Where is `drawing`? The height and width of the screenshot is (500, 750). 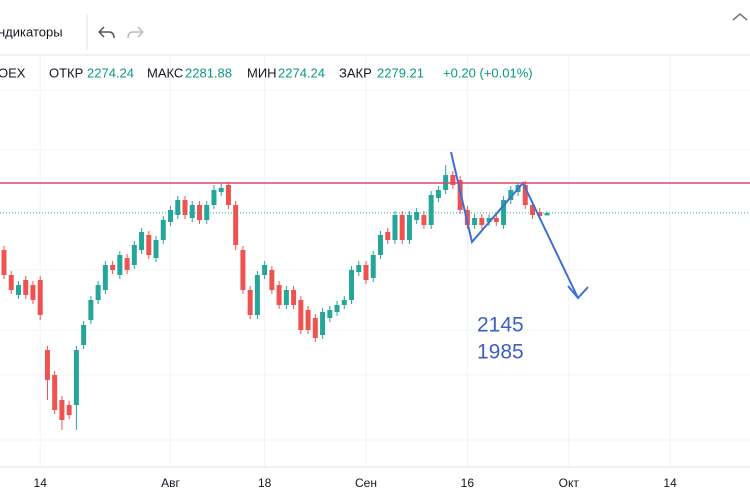 drawing is located at coordinates (519, 225).